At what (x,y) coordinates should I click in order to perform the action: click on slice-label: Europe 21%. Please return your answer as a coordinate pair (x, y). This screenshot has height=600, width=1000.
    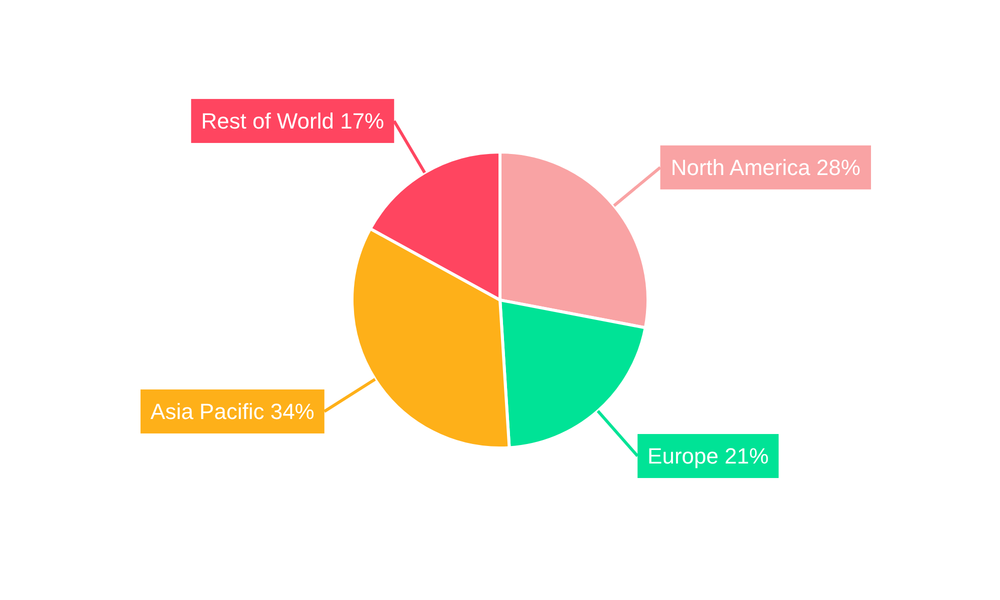
    Looking at the image, I should click on (708, 456).